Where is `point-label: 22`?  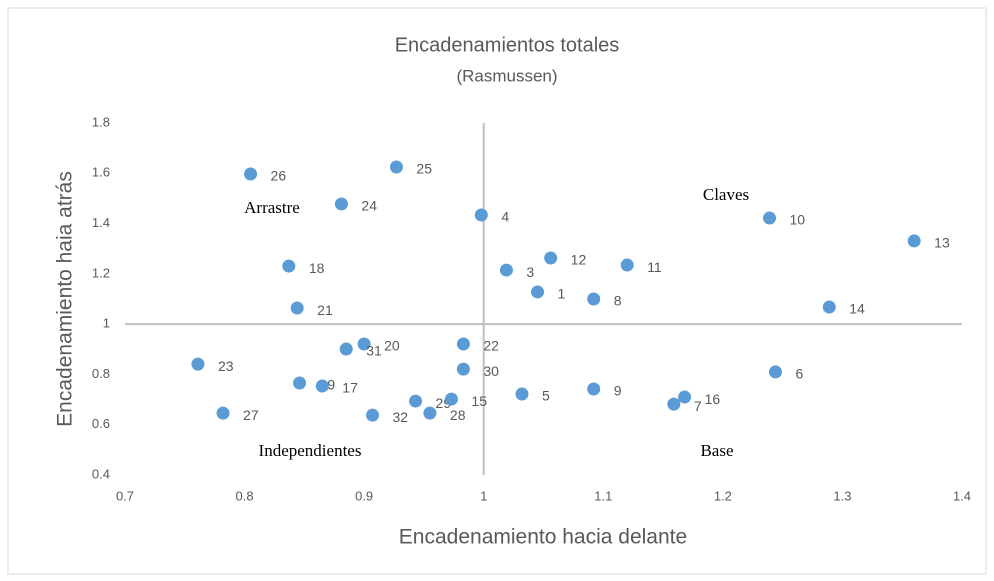
point-label: 22 is located at coordinates (491, 346).